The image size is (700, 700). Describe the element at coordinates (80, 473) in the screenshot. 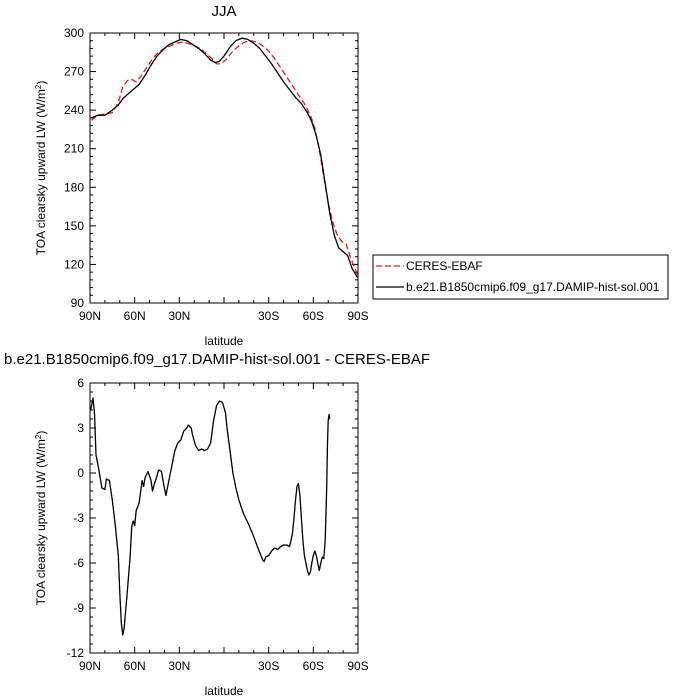

I see `y-tick-label: 0` at that location.